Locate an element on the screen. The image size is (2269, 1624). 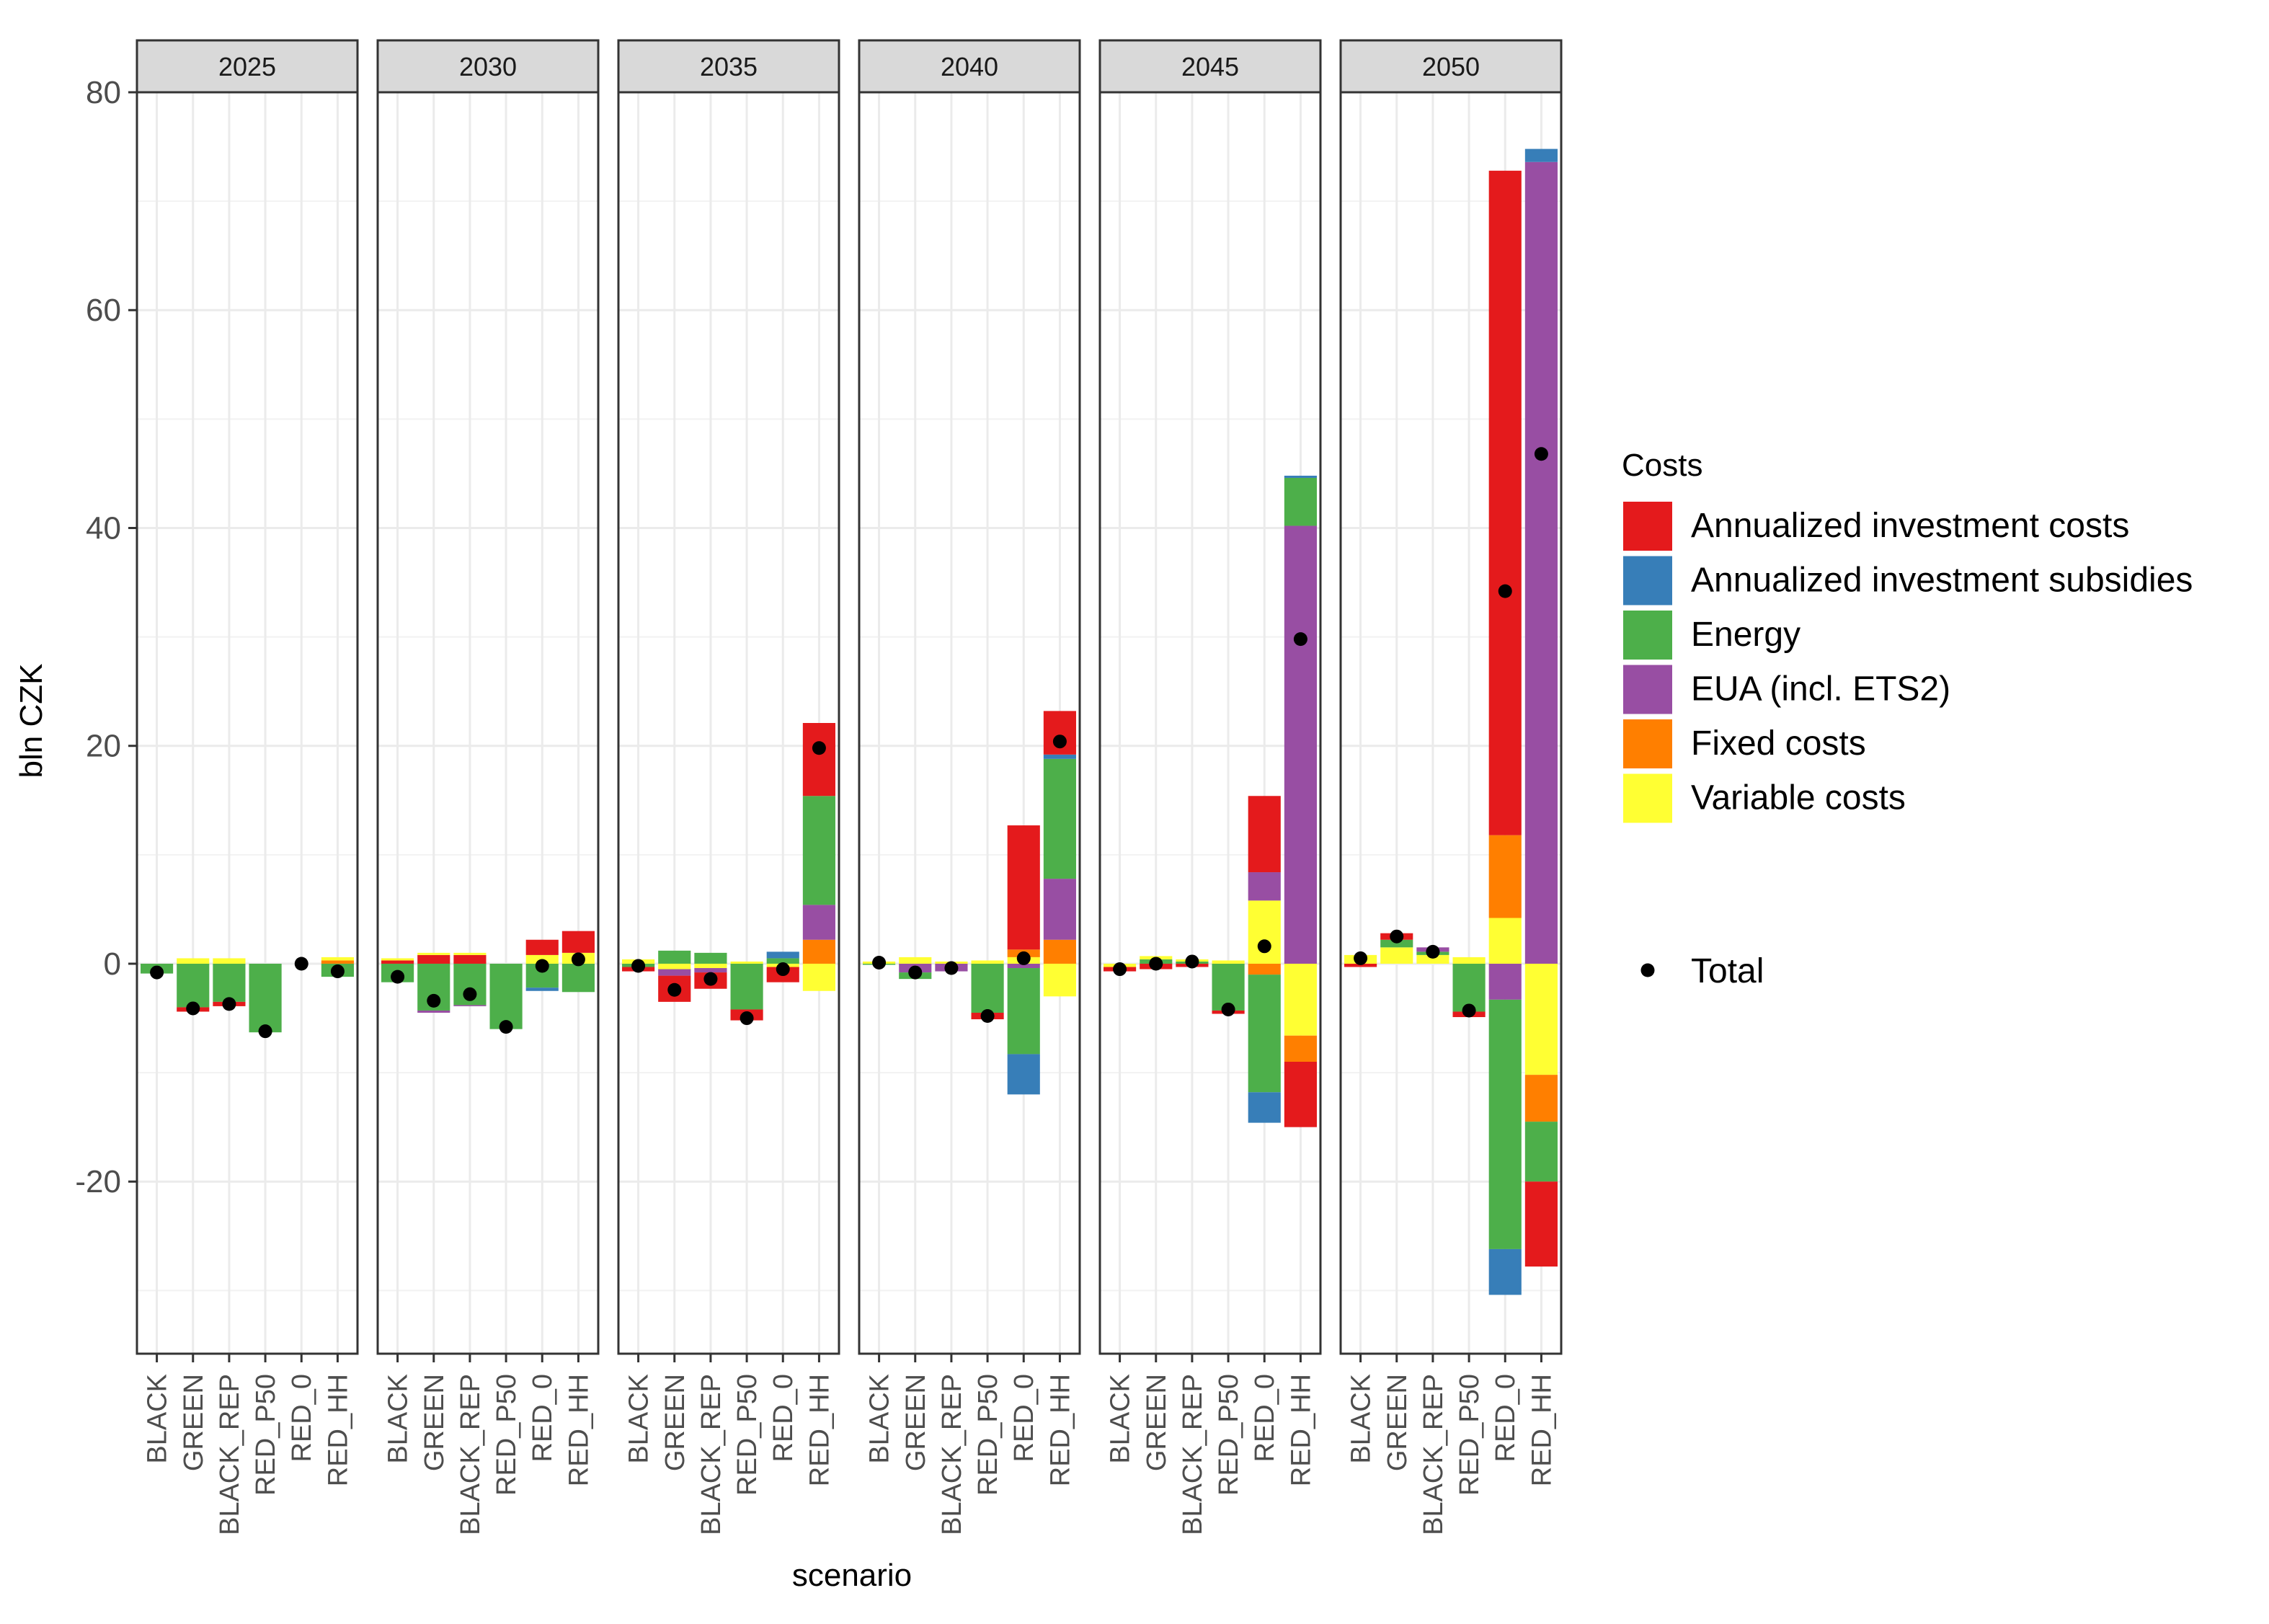
y-tick-label: 80 is located at coordinates (103, 93).